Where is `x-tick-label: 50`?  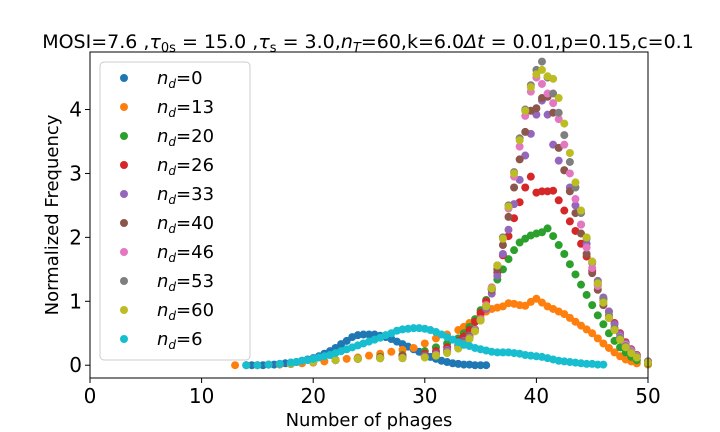
x-tick-label: 50 is located at coordinates (647, 396).